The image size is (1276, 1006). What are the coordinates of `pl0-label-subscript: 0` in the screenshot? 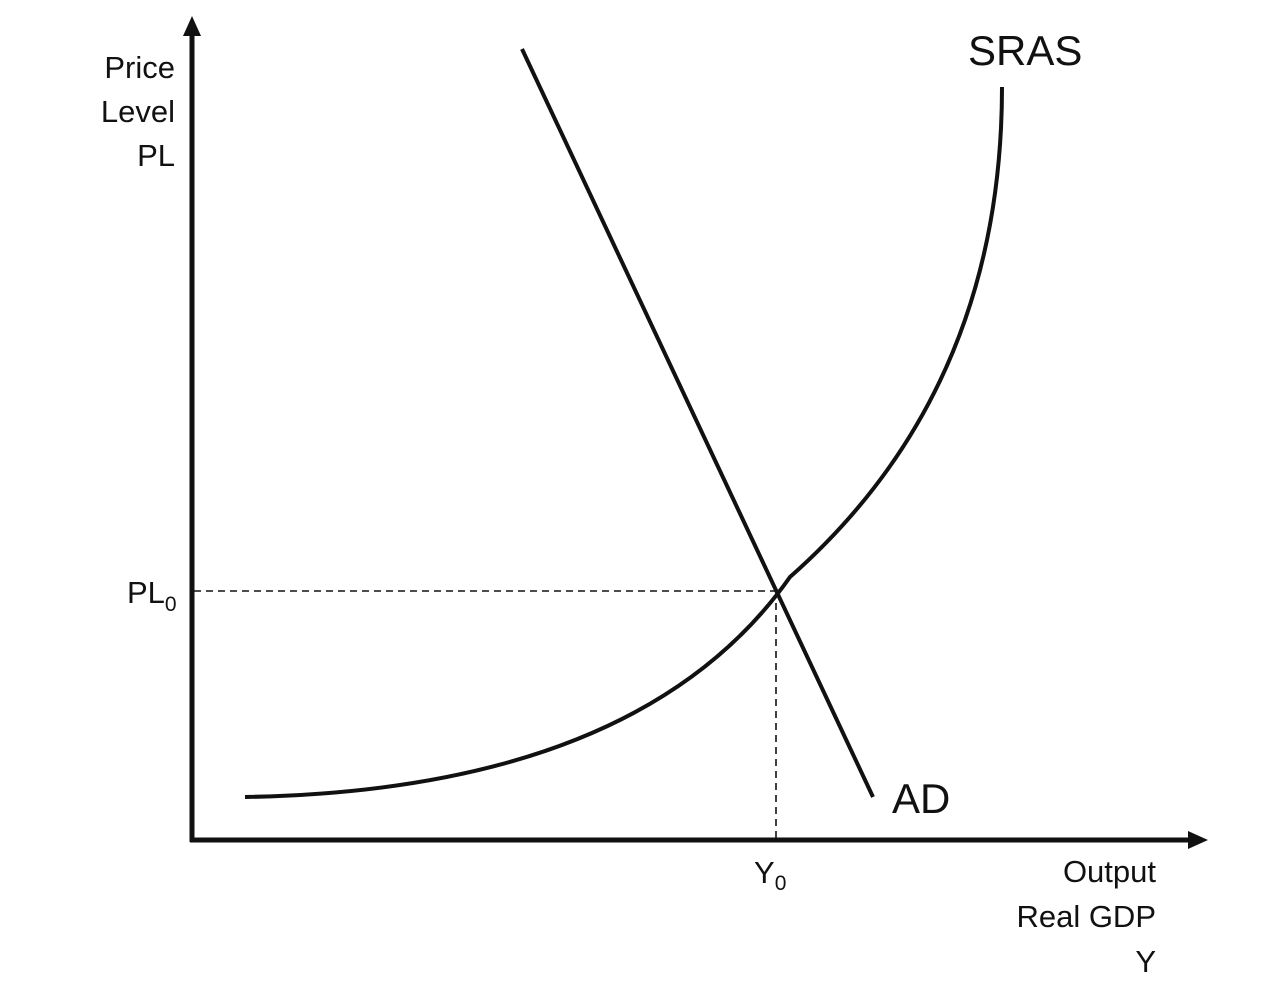 It's located at (171, 604).